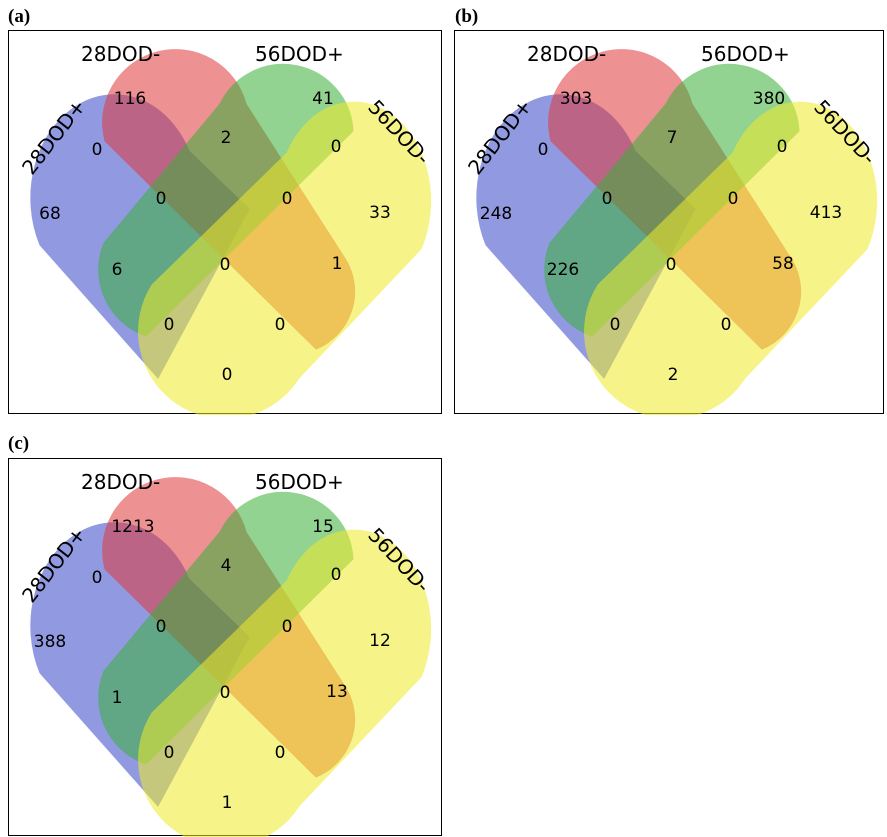 This screenshot has height=837, width=887. I want to click on count-28dod-plus-56dod-plus: 6, so click(117, 270).